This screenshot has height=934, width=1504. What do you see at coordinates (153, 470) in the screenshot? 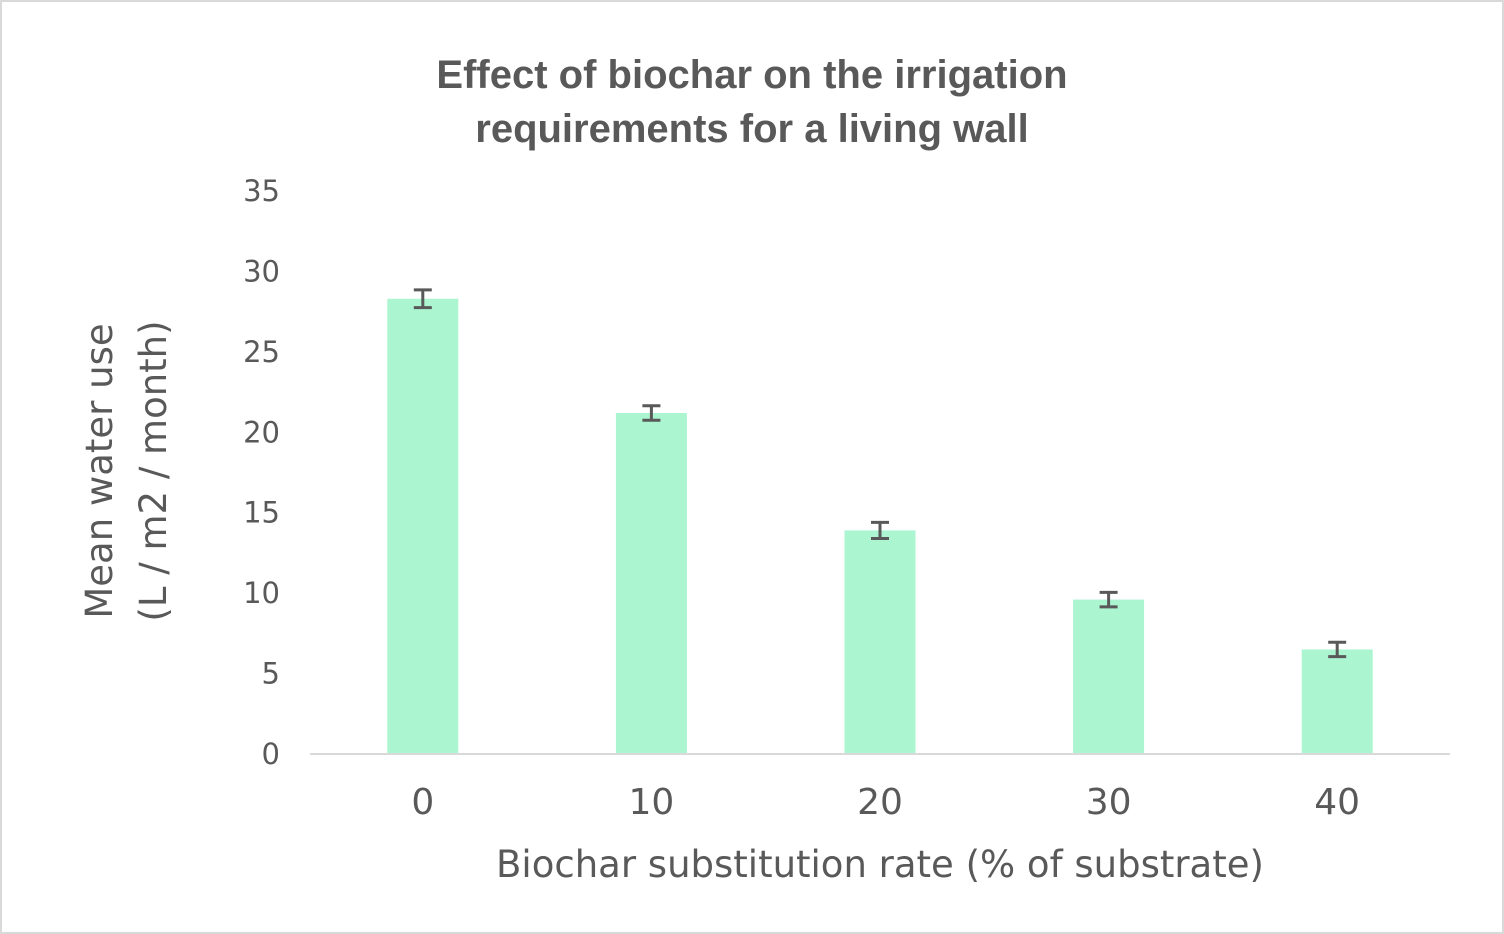
I see `y-axis-label-line-2: (L / m2 / month)` at bounding box center [153, 470].